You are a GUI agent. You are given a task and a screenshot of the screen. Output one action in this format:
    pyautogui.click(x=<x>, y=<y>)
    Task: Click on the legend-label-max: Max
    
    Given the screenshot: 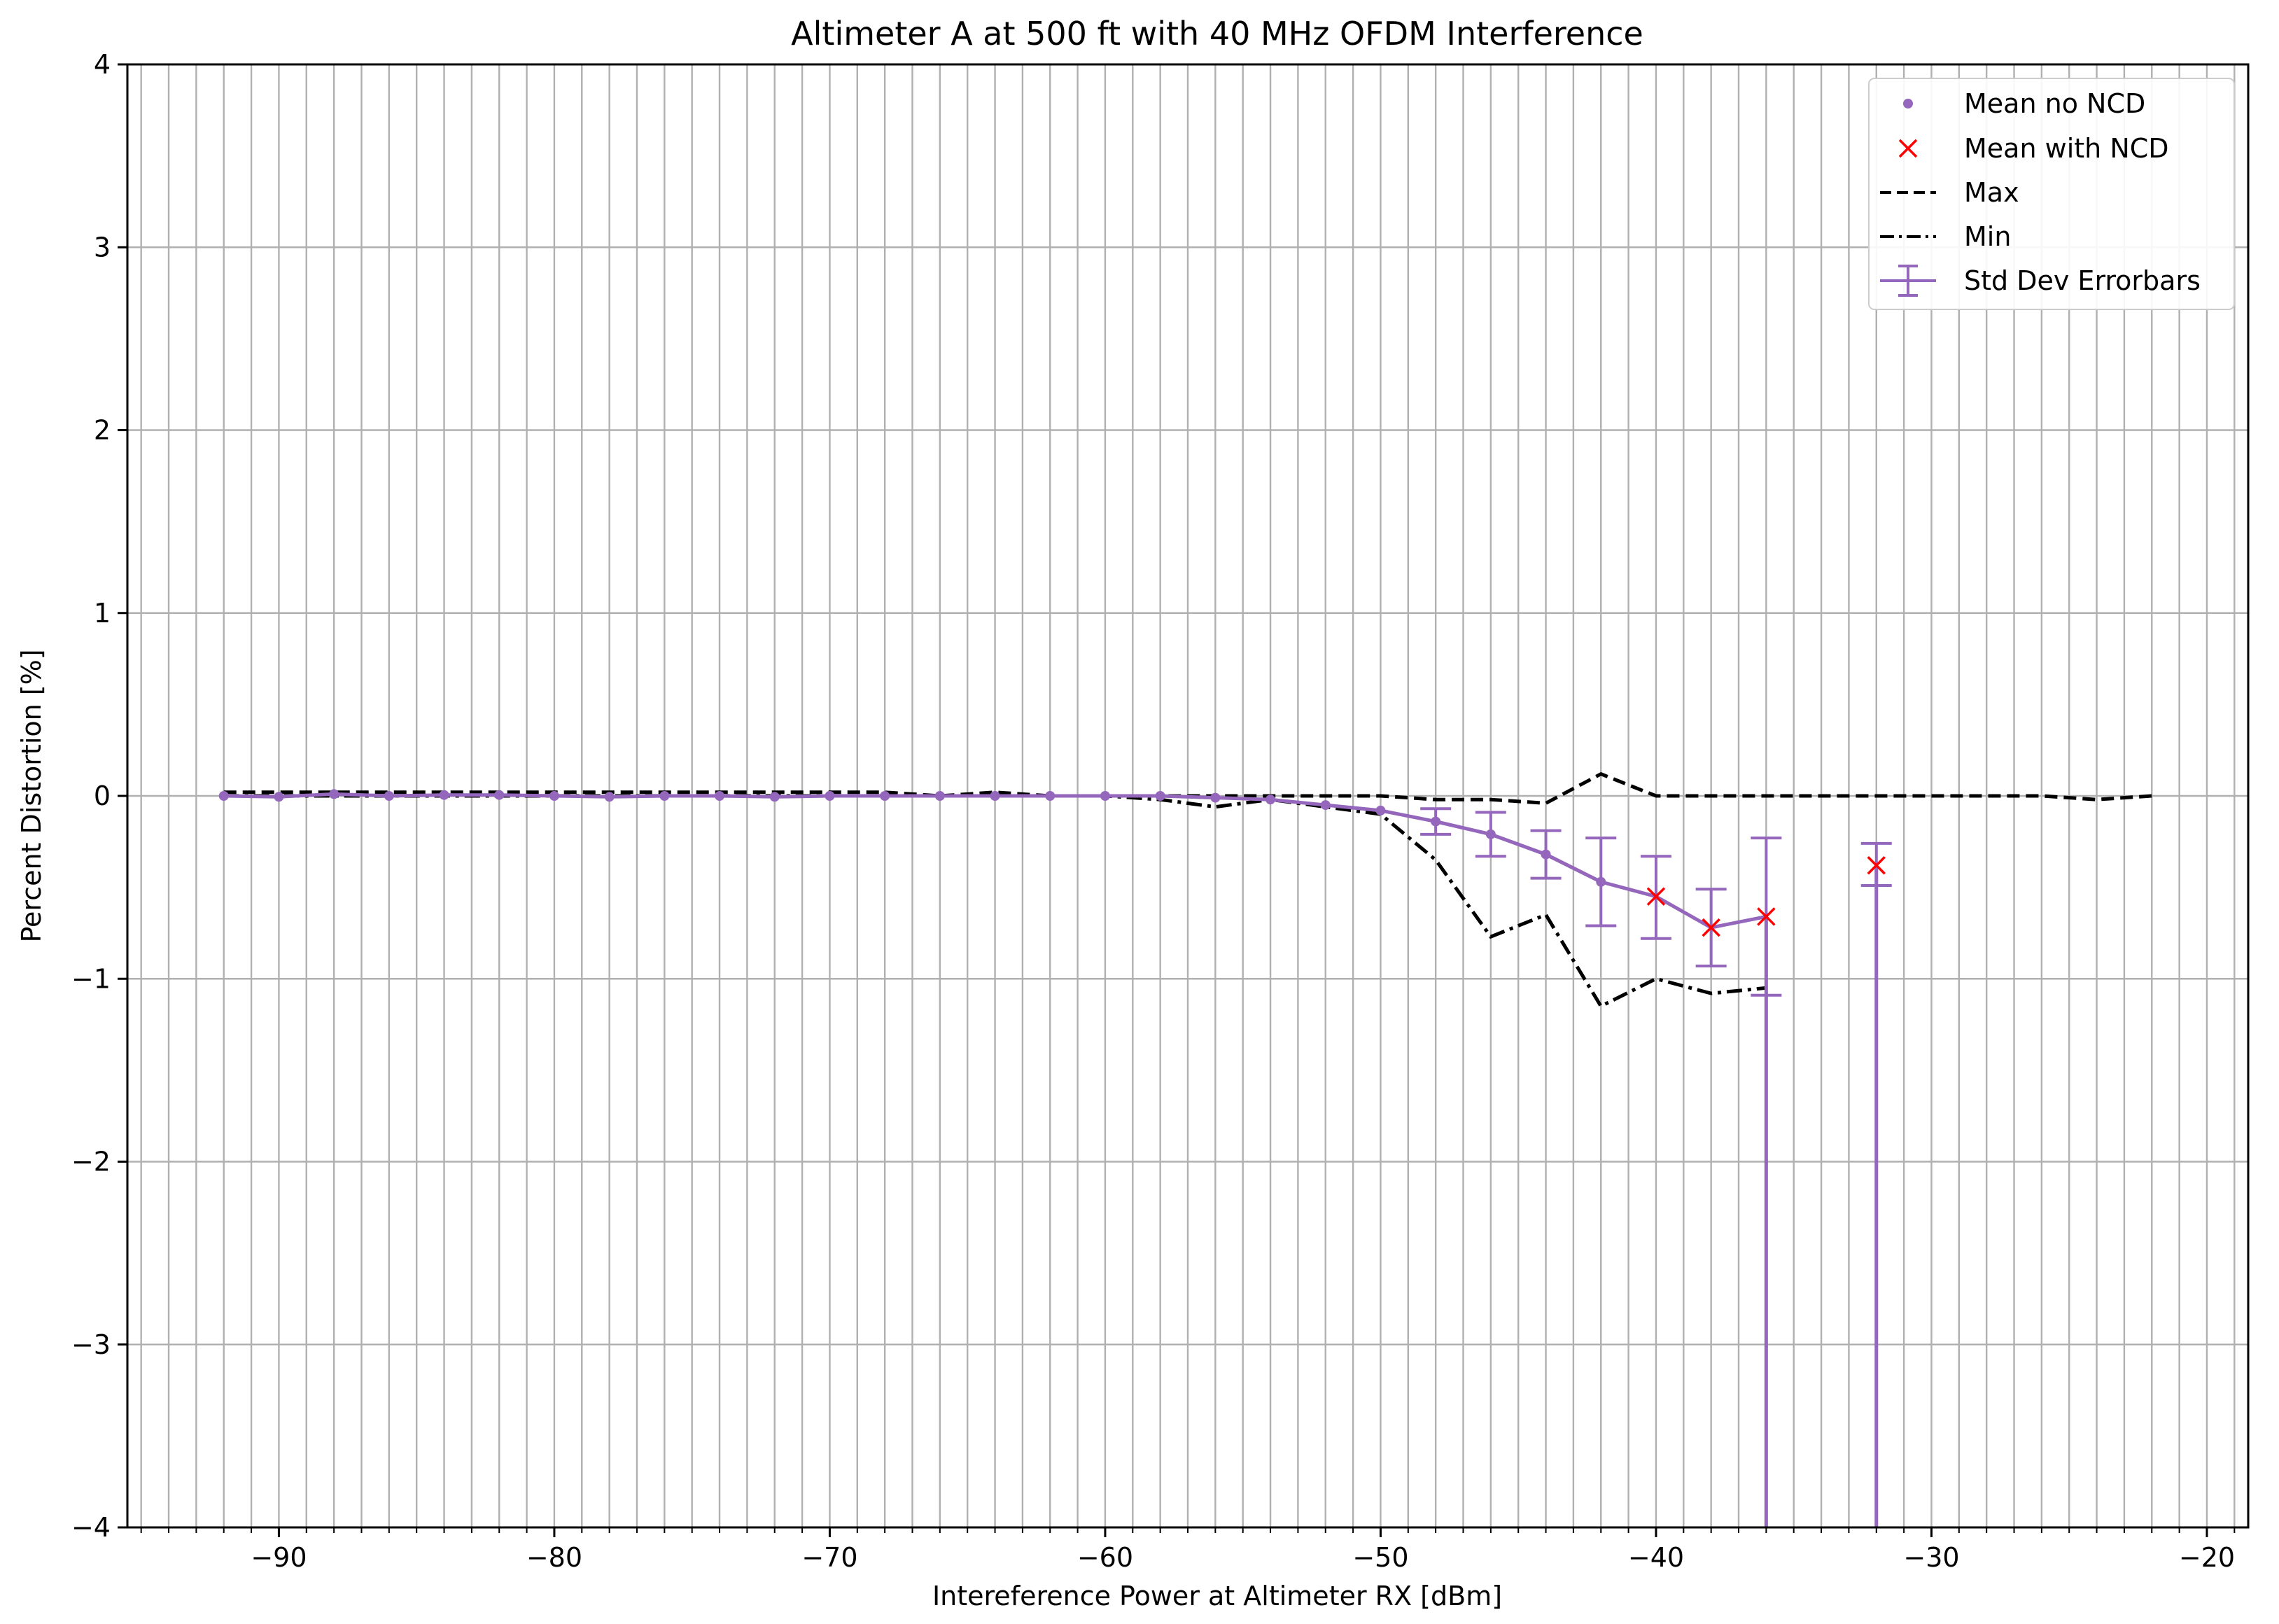 What is the action you would take?
    pyautogui.click(x=1991, y=192)
    